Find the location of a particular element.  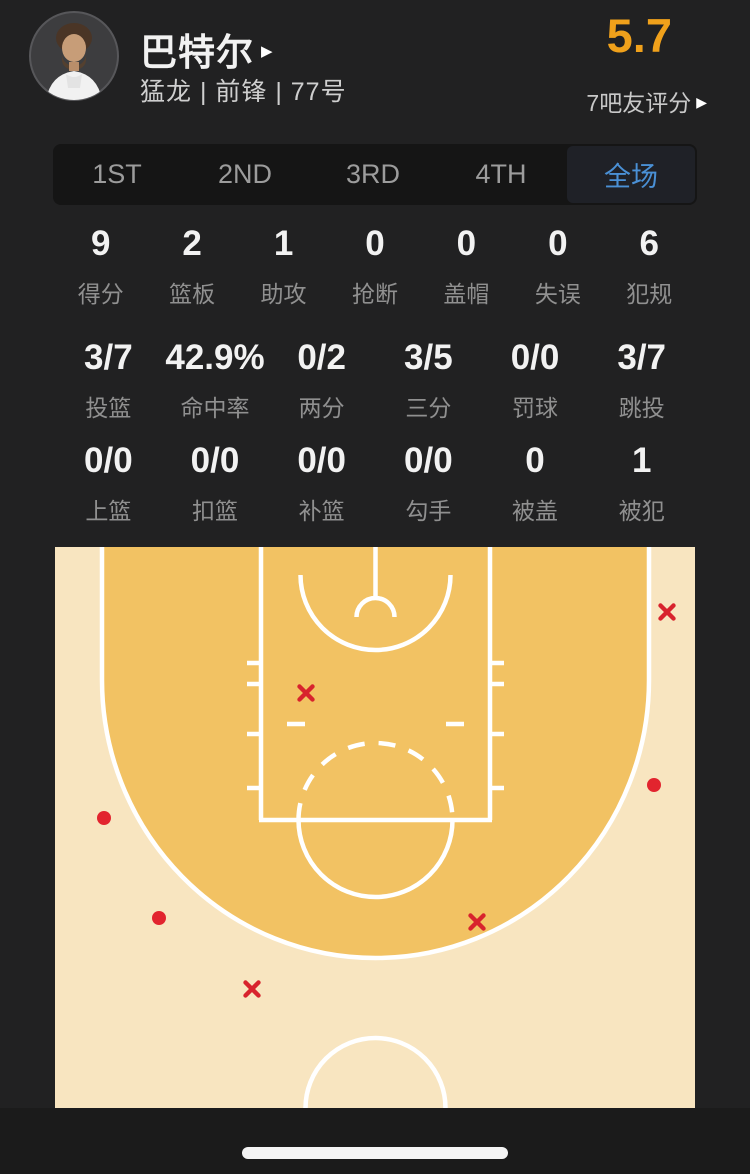

free-throw-circle-dashed is located at coordinates (375, 780).